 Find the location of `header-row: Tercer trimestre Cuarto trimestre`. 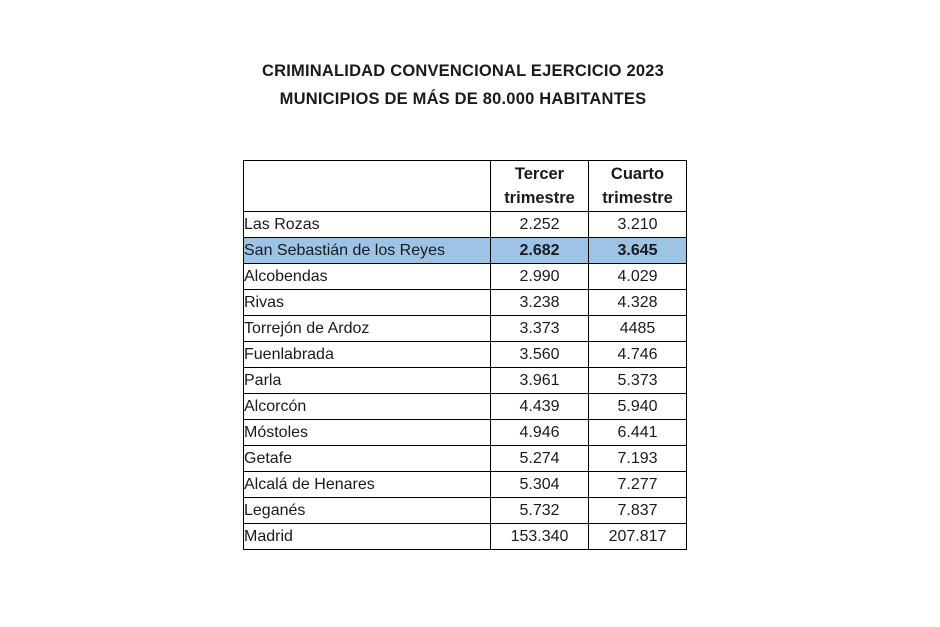

header-row: Tercer trimestre Cuarto trimestre is located at coordinates (465, 186).